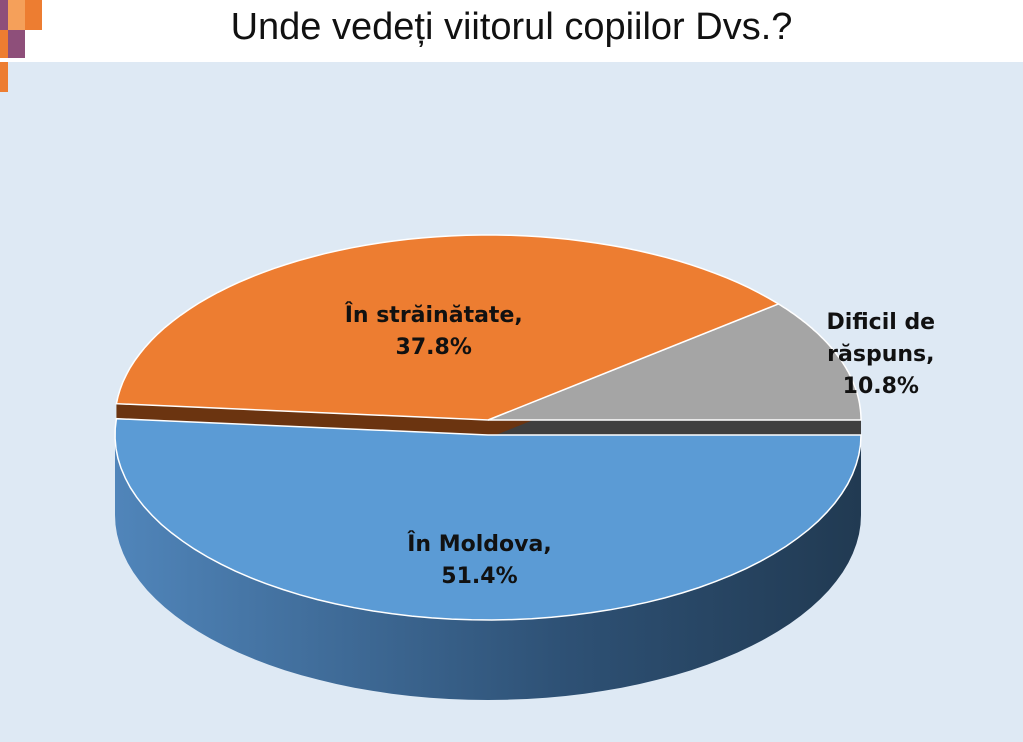 The height and width of the screenshot is (742, 1023). Describe the element at coordinates (479, 577) in the screenshot. I see `value-label: 51.4%` at that location.